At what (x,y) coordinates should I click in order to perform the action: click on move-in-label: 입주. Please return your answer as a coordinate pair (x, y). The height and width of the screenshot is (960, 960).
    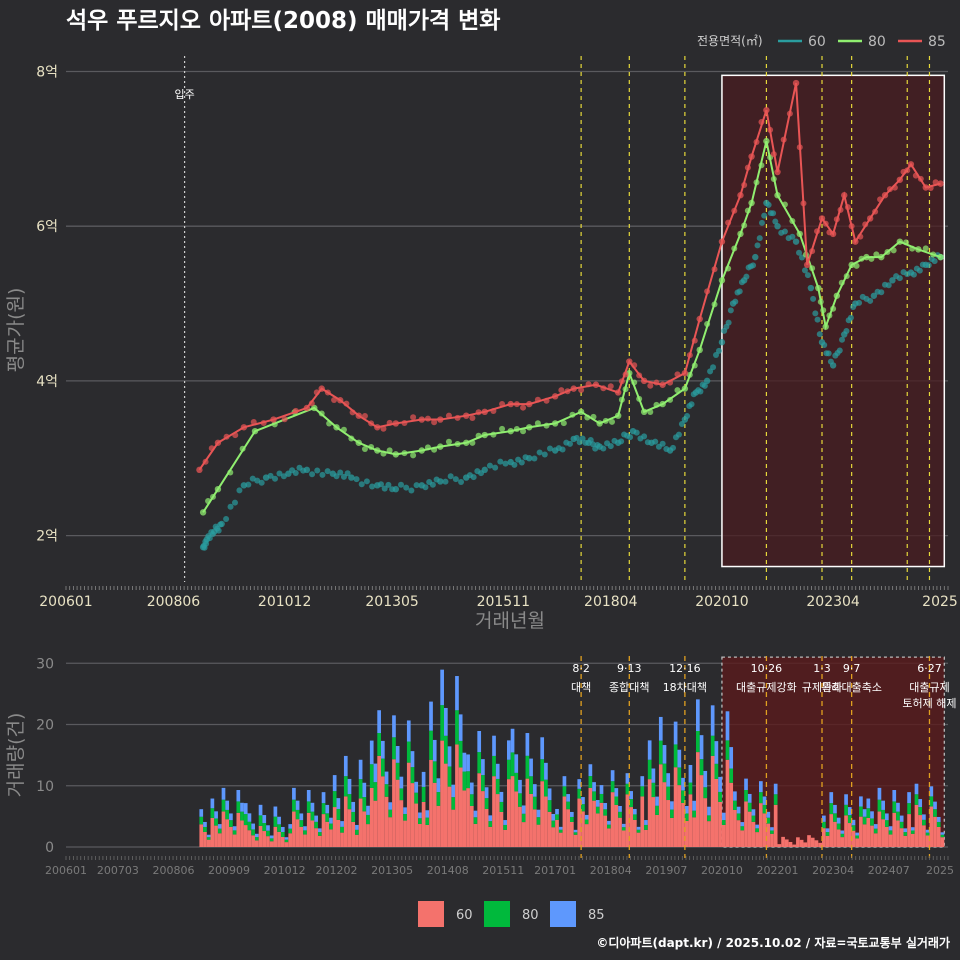
    Looking at the image, I should click on (184, 94).